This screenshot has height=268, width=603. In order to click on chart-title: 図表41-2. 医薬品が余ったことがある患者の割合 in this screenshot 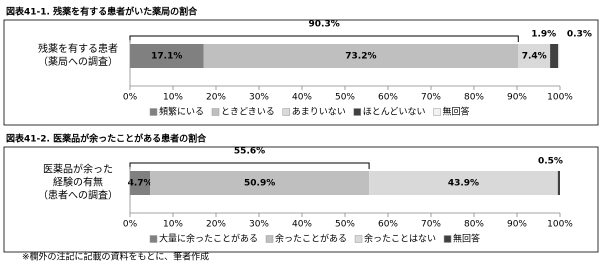, I will do `click(106, 139)`.